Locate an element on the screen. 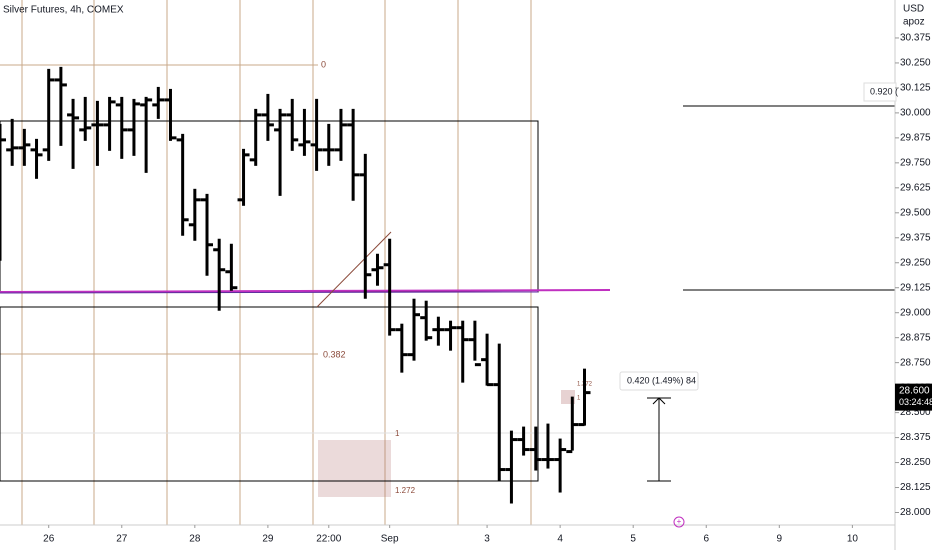 The height and width of the screenshot is (550, 932). y-tick-label: 29.000 is located at coordinates (915, 312).